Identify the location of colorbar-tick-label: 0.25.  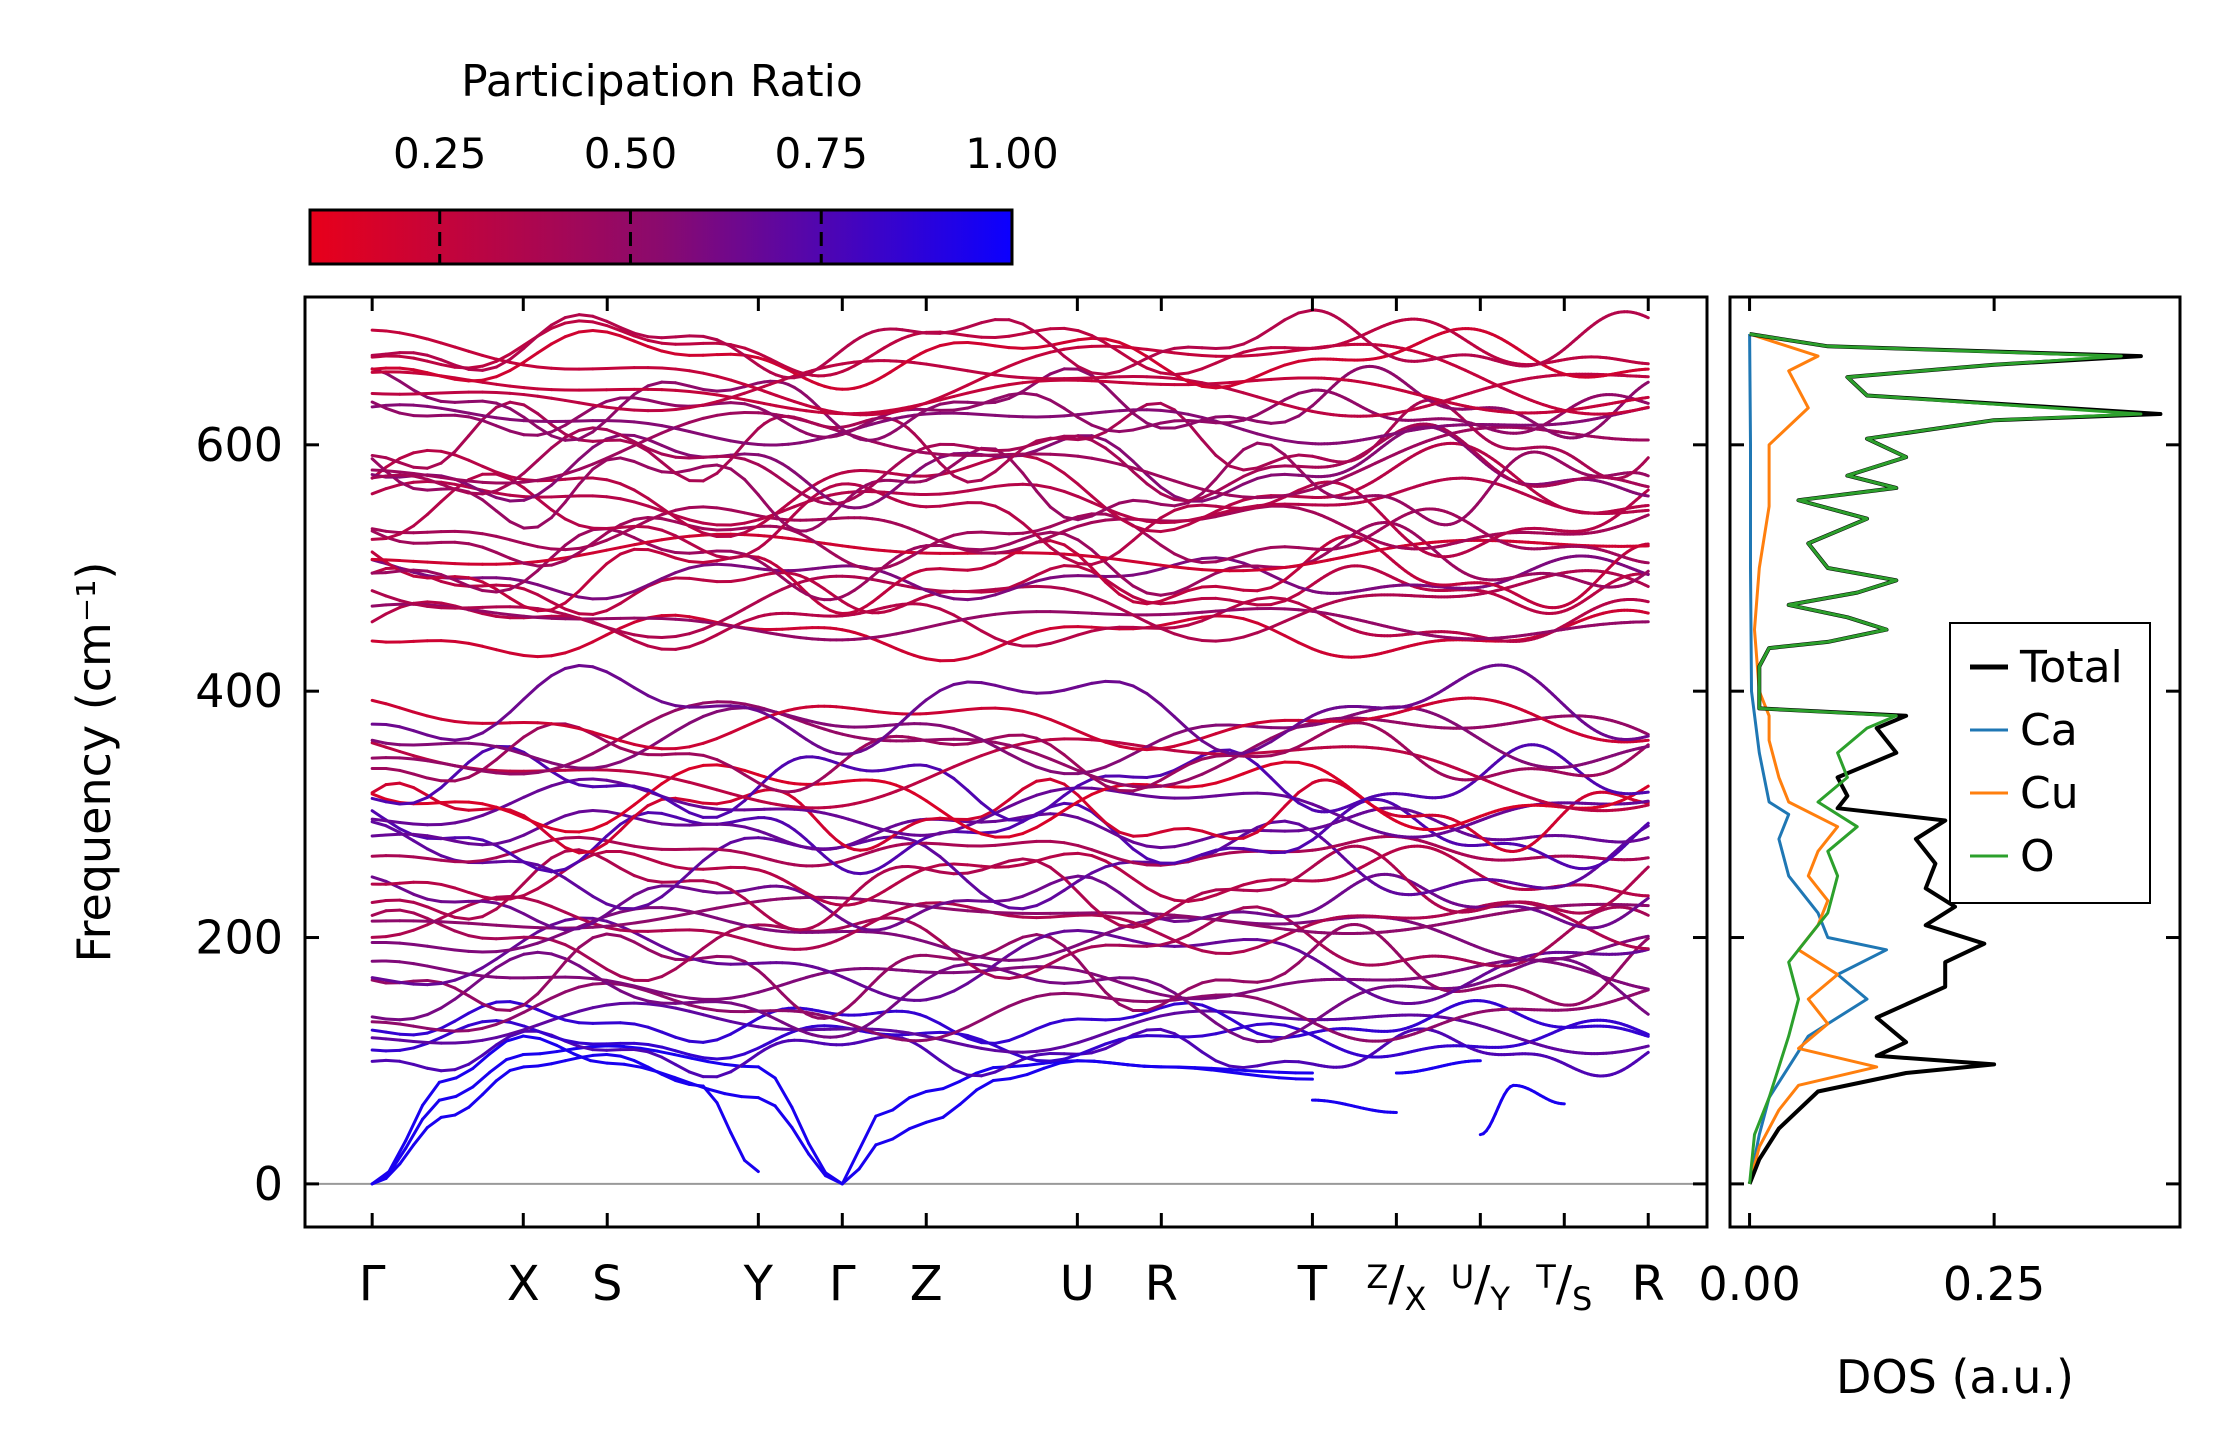
(440, 153).